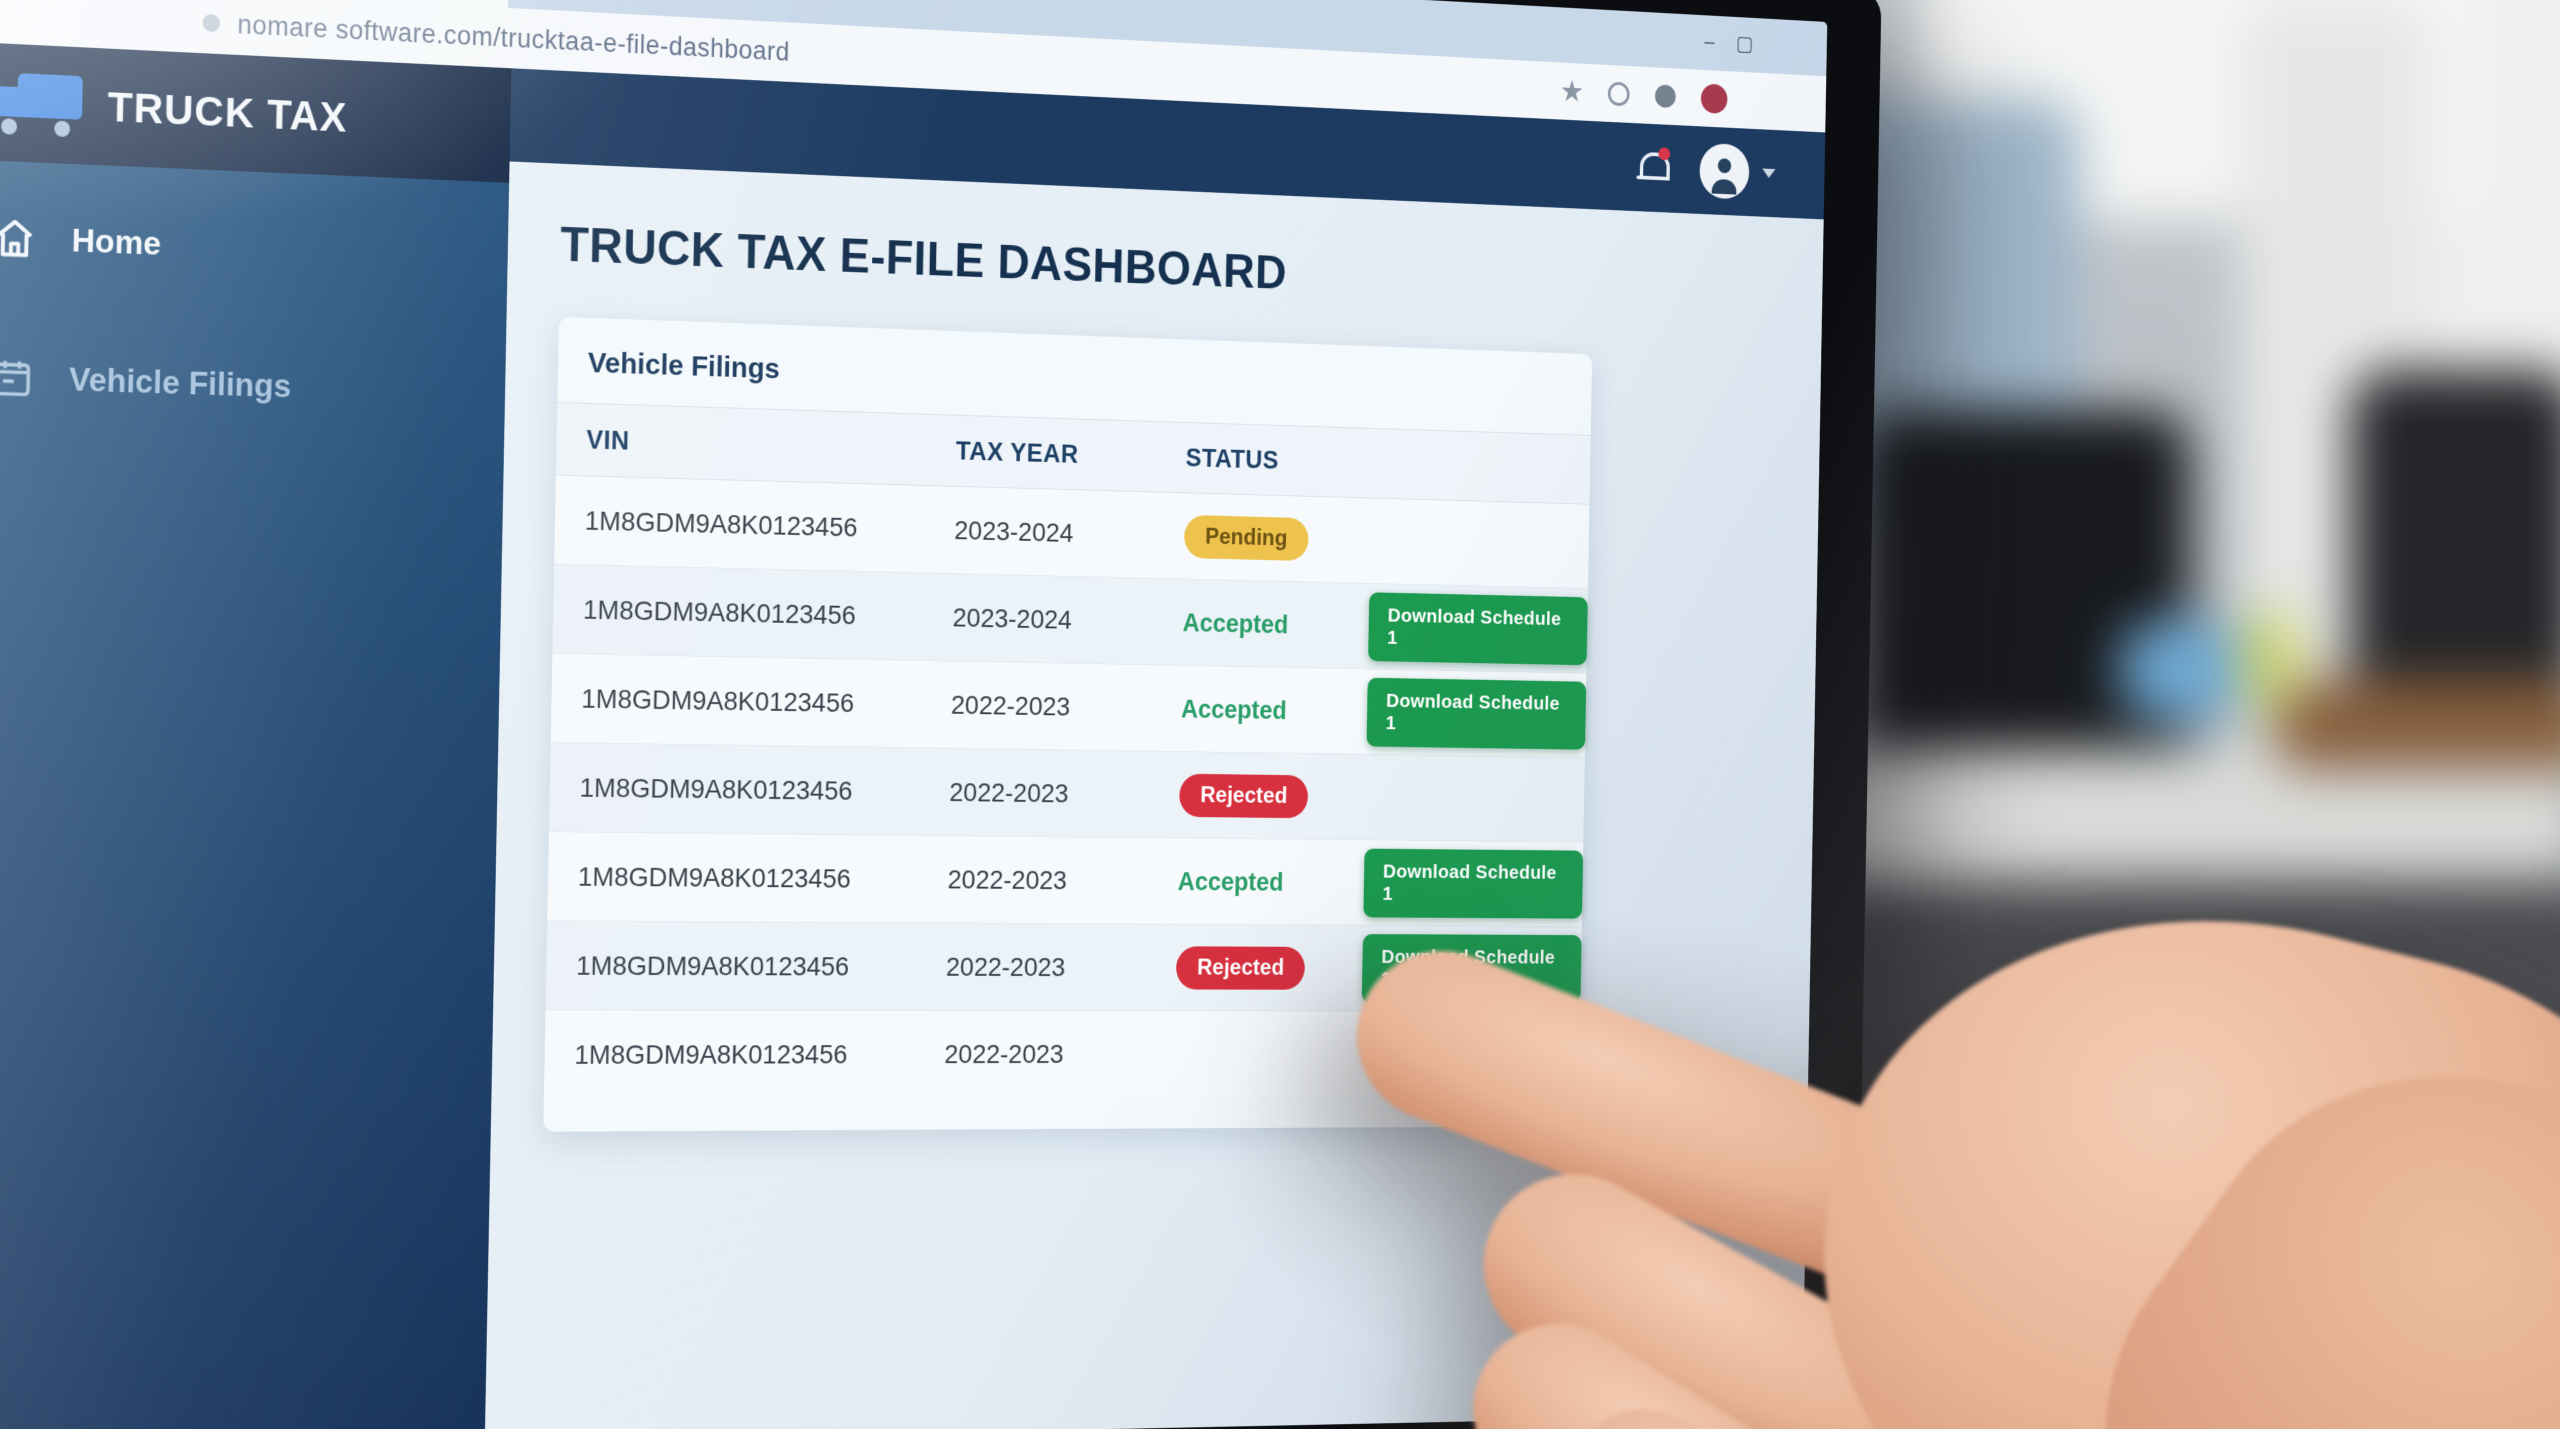 The width and height of the screenshot is (2560, 1429). Describe the element at coordinates (2415, 725) in the screenshot. I see `wood-desk` at that location.